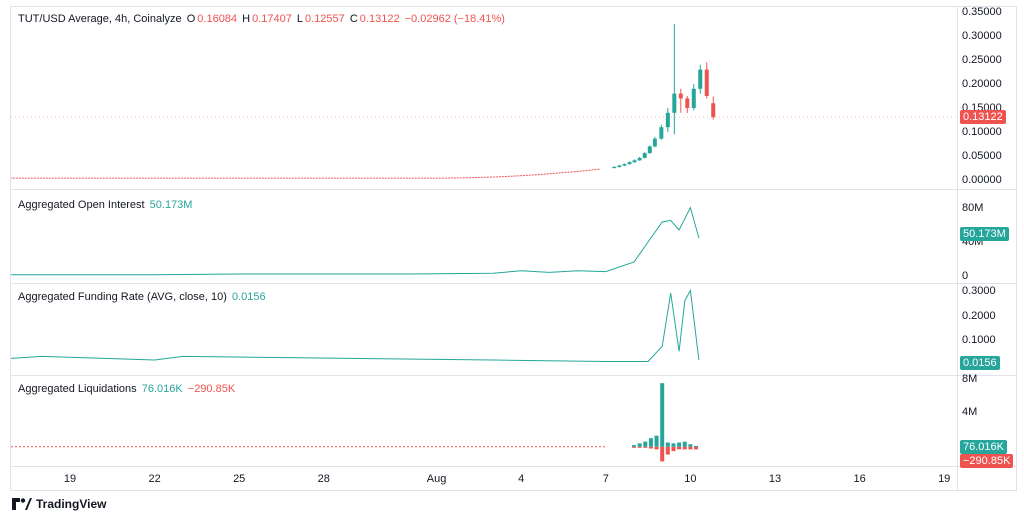  Describe the element at coordinates (982, 36) in the screenshot. I see `price-tick: 0.30000` at that location.